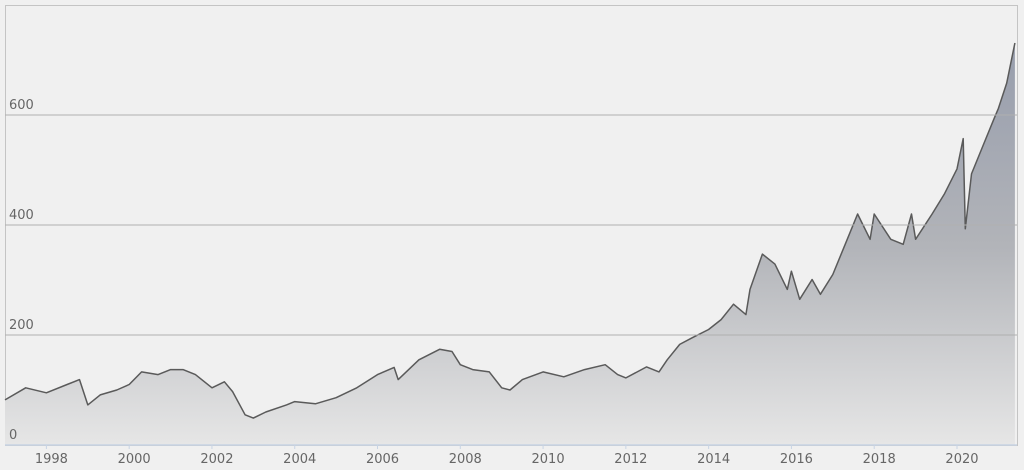  Describe the element at coordinates (382, 459) in the screenshot. I see `x-tick-label: 2006` at that location.